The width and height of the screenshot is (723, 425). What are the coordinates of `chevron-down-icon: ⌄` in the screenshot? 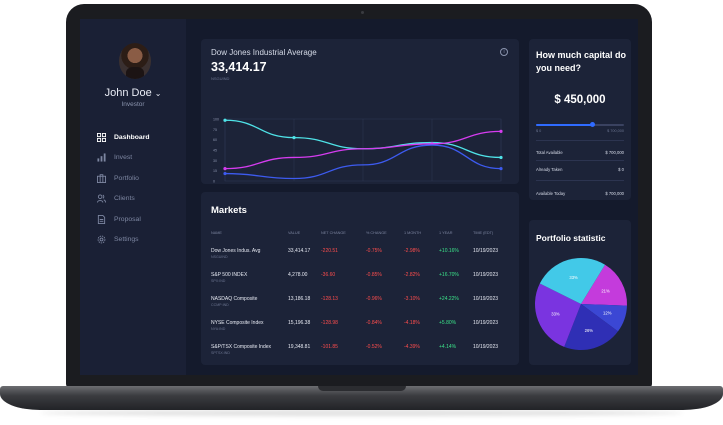 It's located at (158, 93).